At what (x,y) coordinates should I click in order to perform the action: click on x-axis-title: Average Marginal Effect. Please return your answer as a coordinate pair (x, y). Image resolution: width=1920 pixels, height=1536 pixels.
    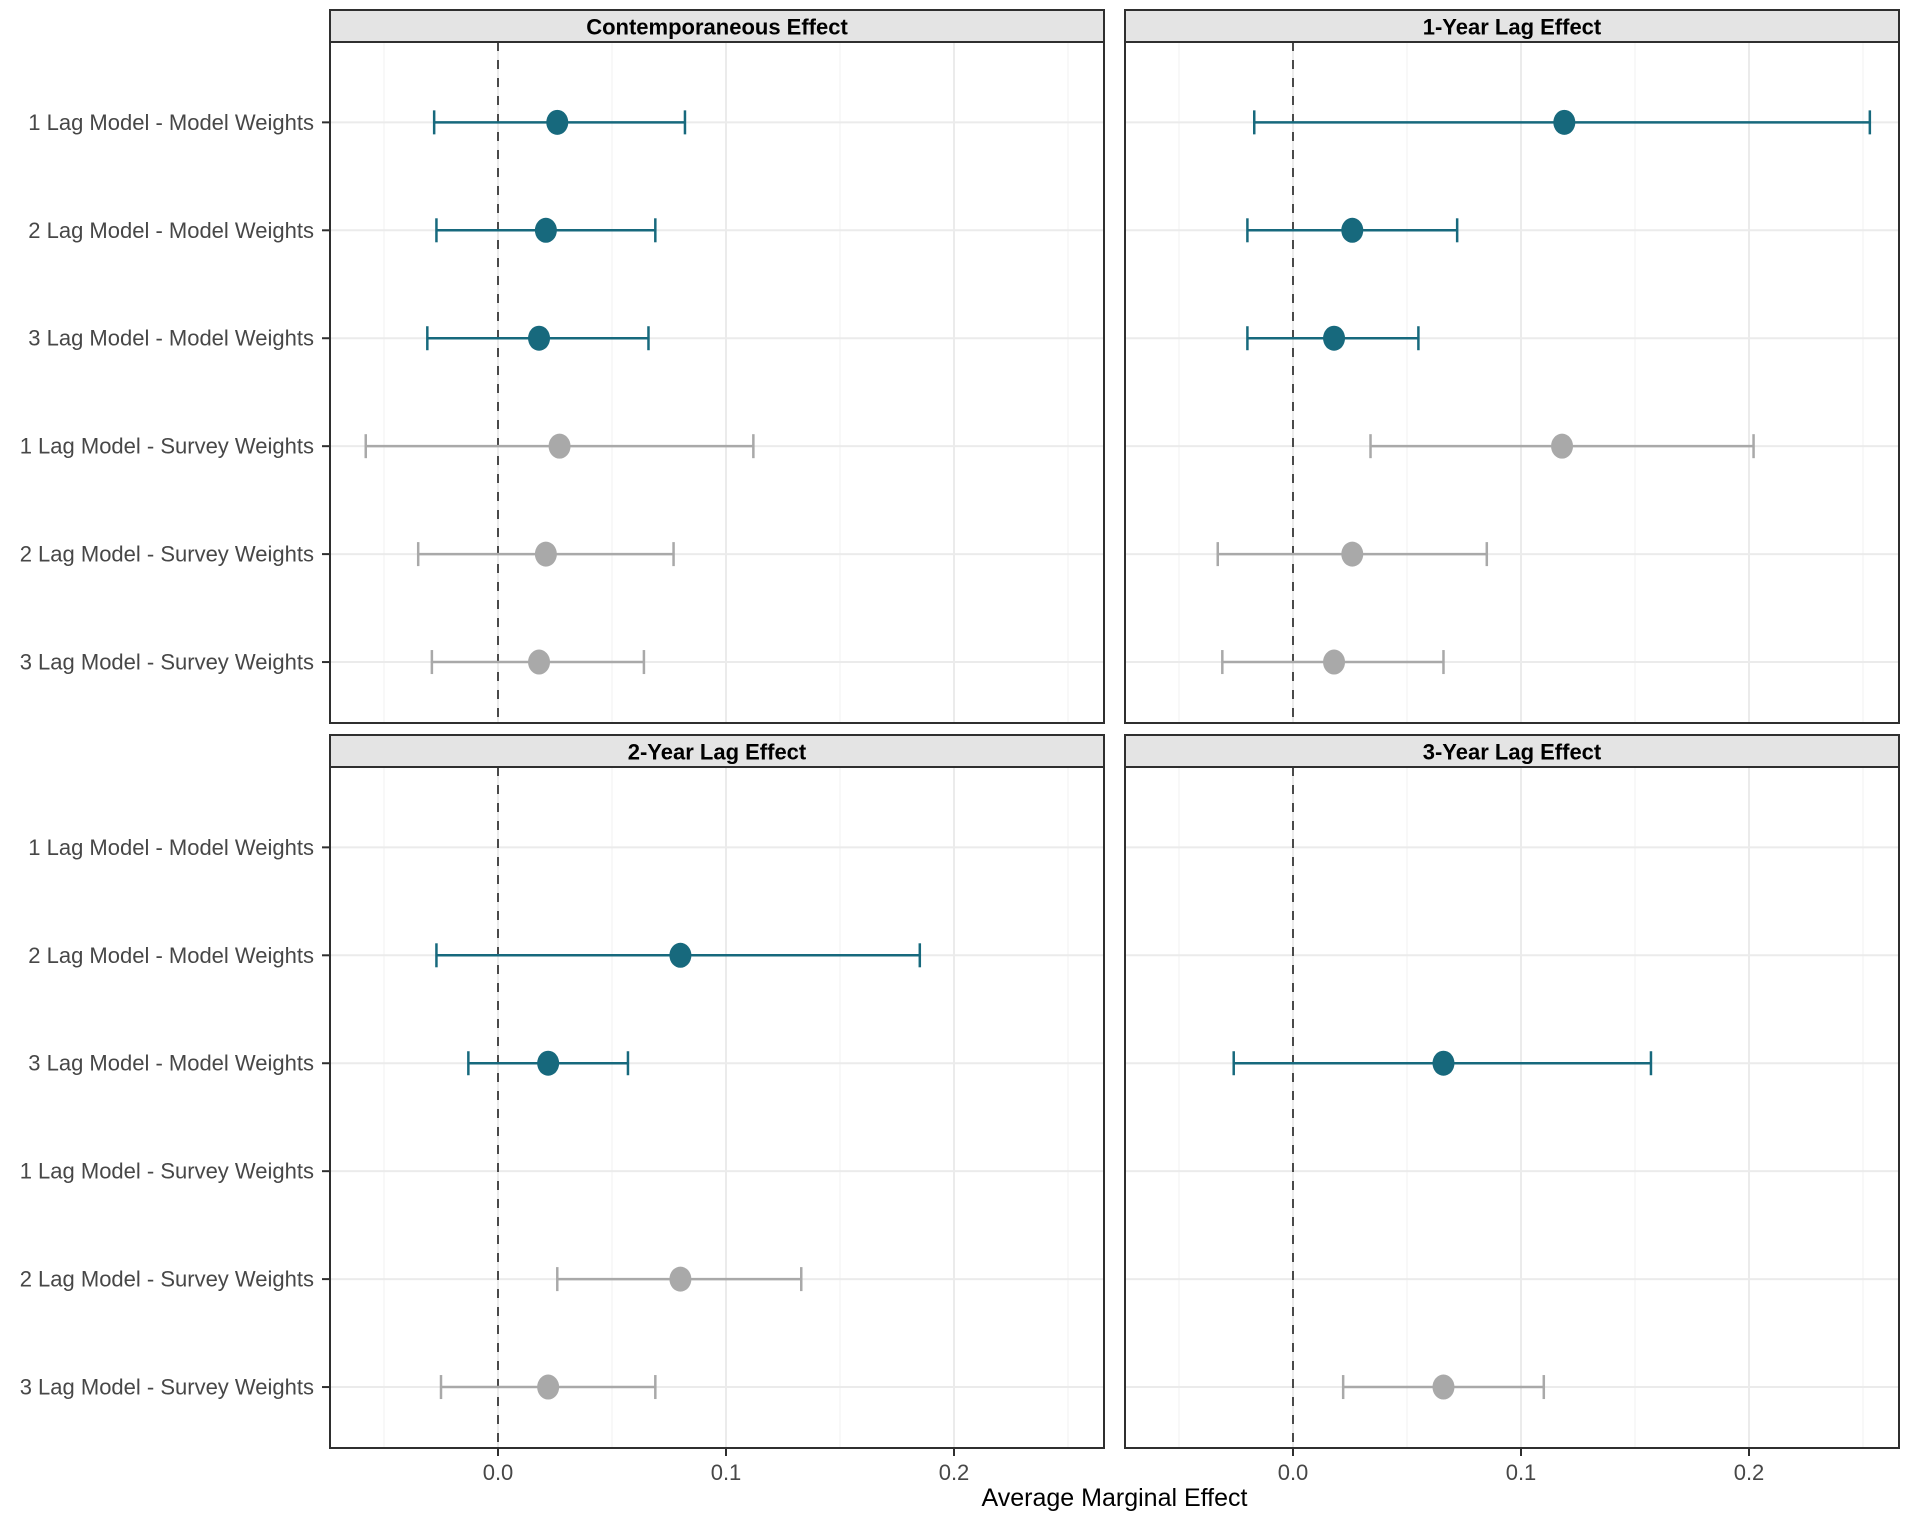
    Looking at the image, I should click on (1114, 1498).